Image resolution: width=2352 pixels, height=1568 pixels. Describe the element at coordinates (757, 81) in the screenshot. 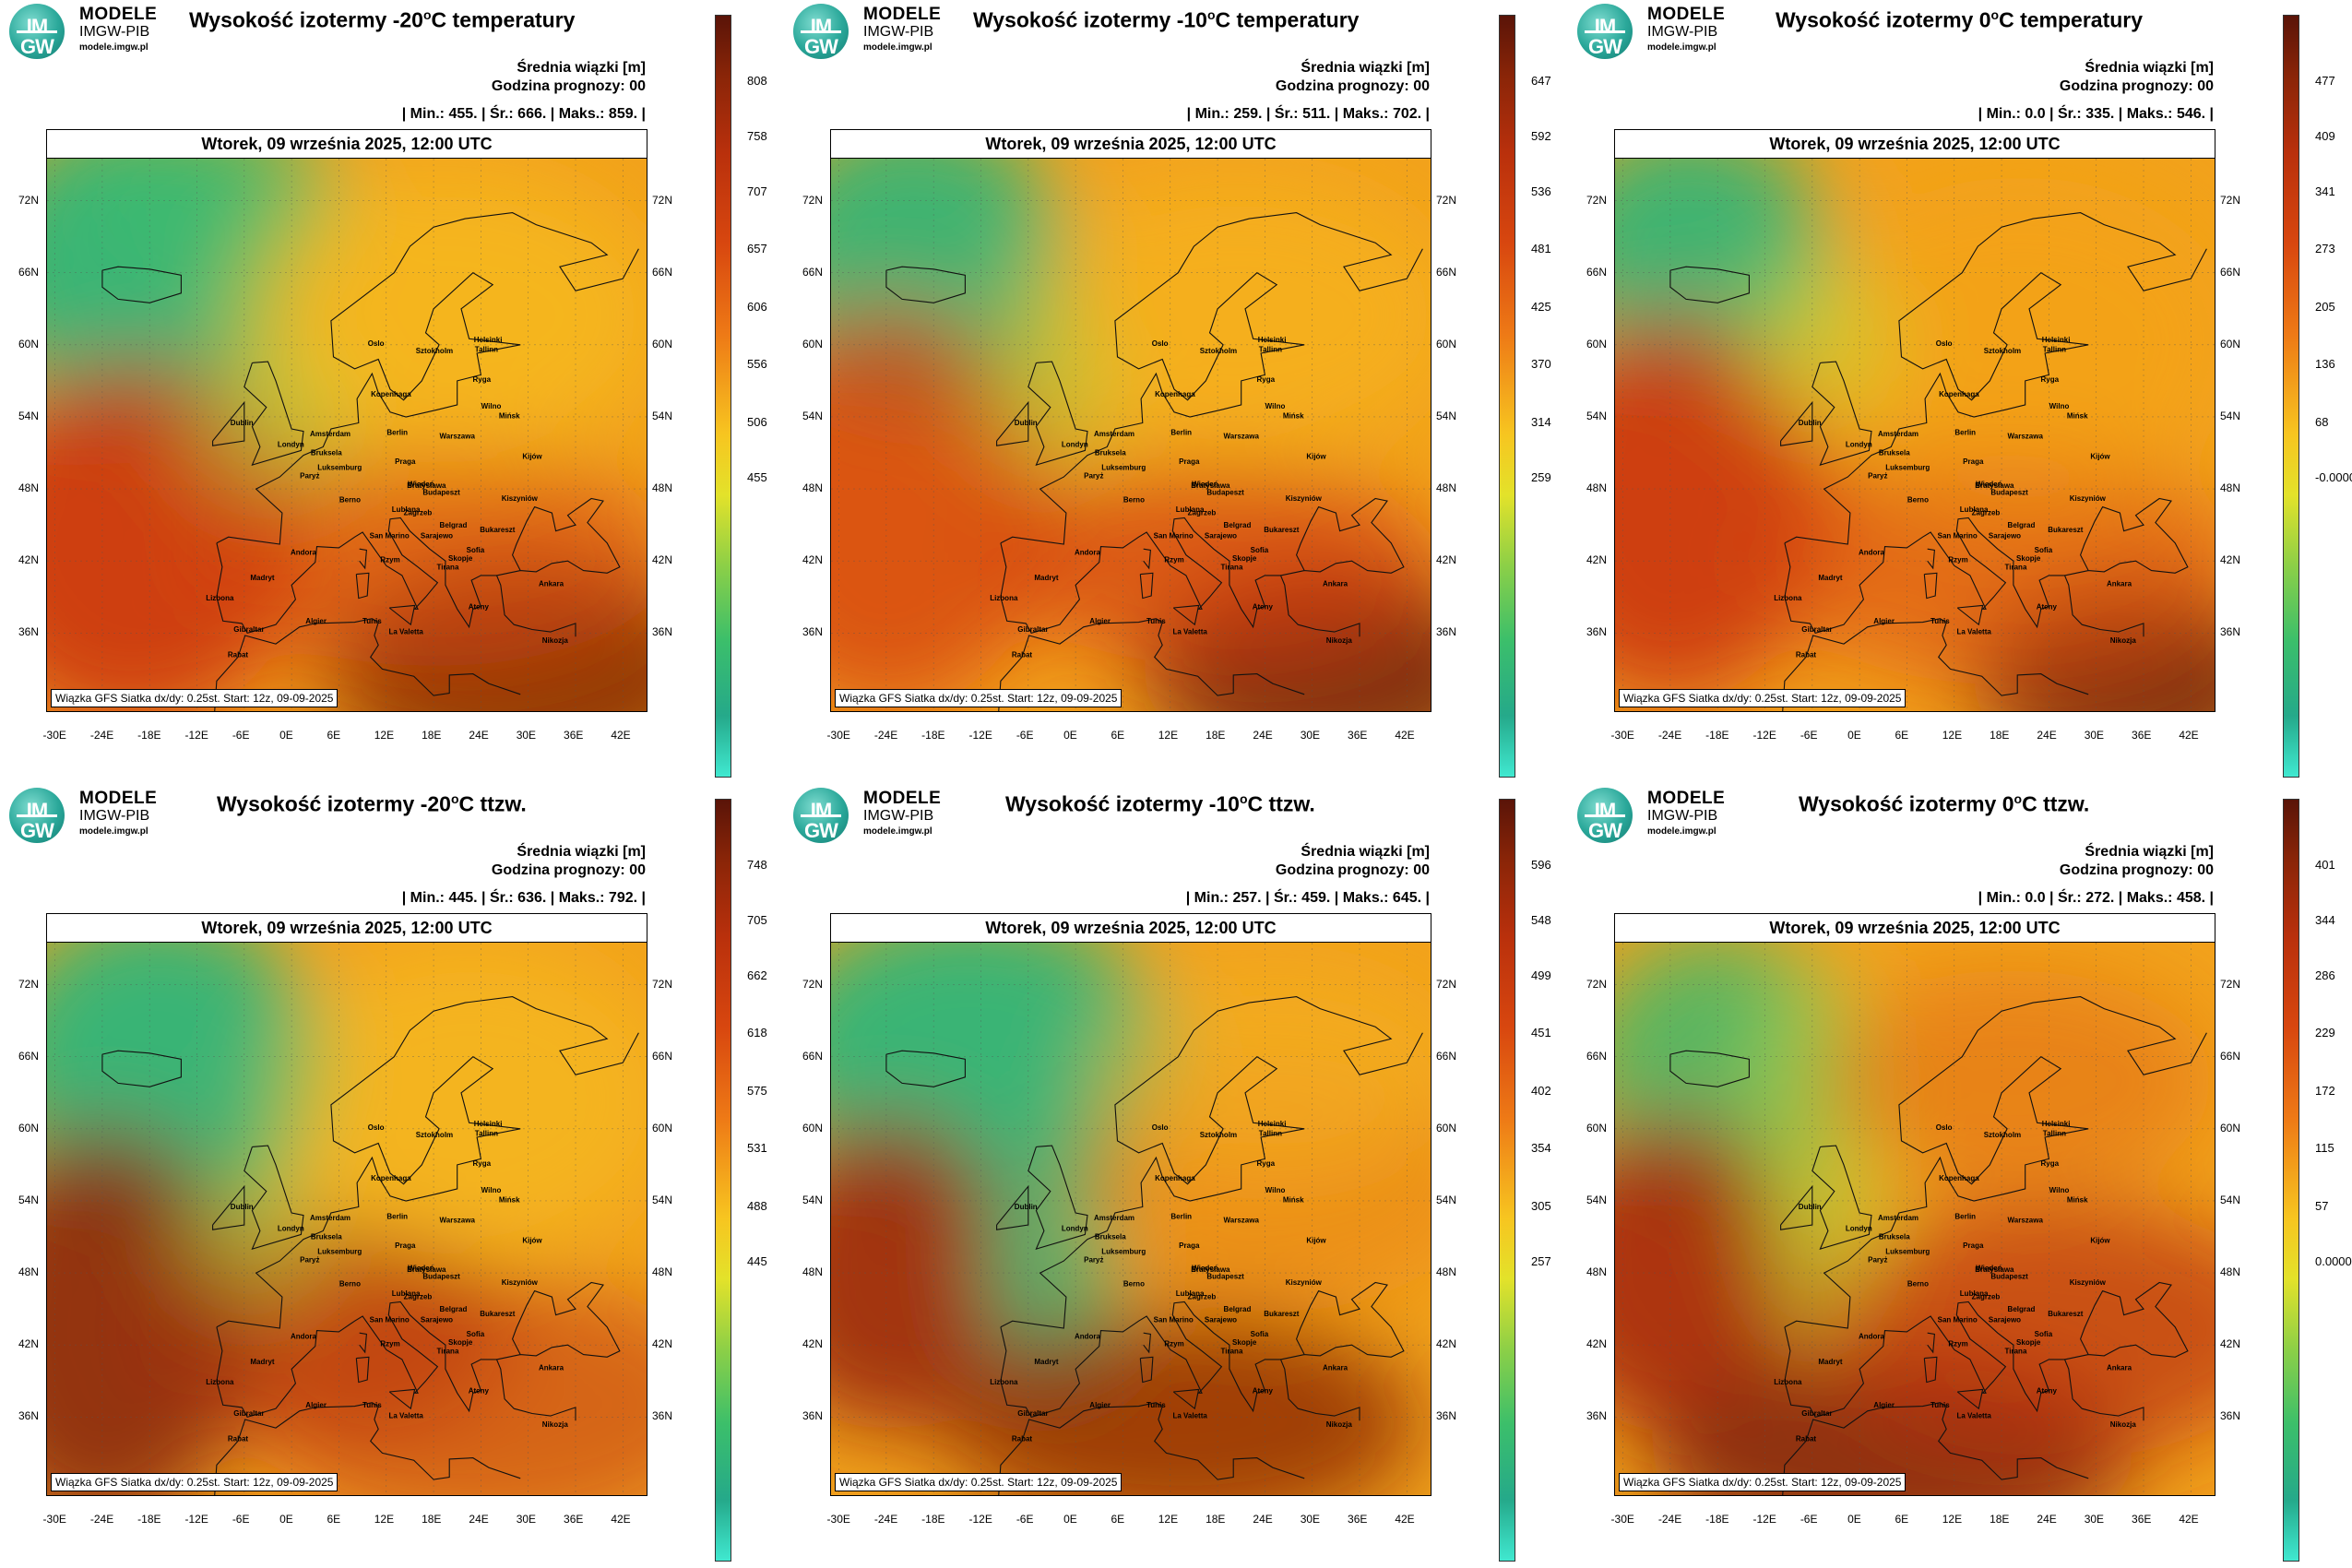

I see `color-scale-tick: 808` at that location.